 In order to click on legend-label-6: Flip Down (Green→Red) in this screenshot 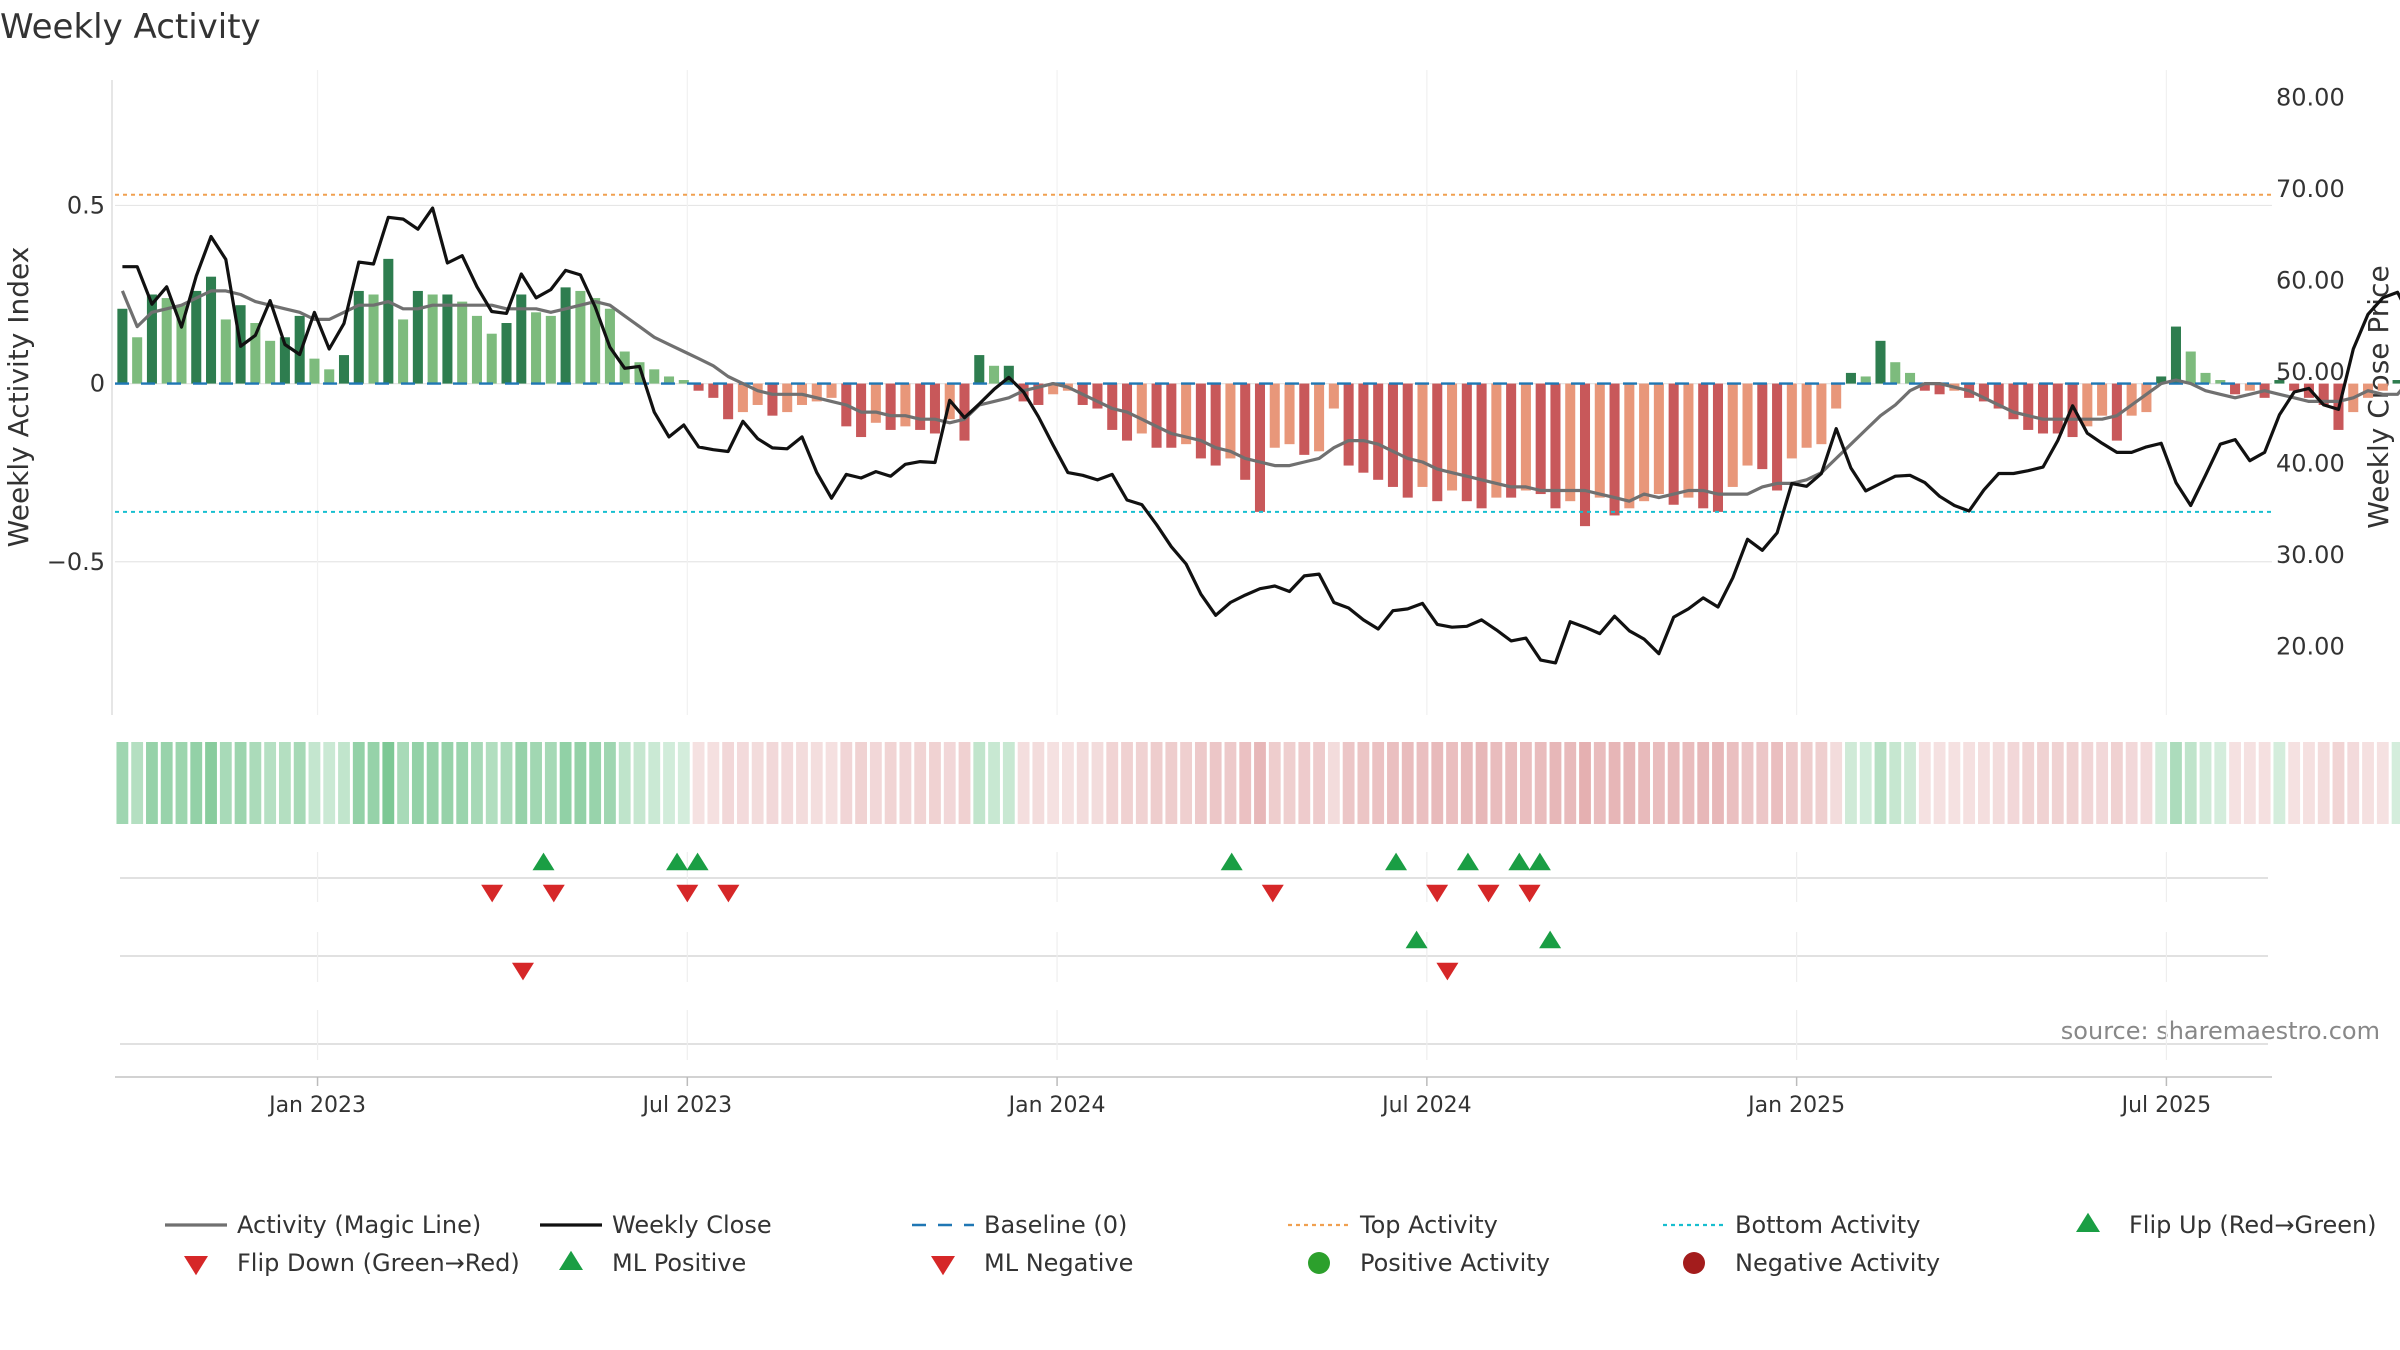, I will do `click(378, 1263)`.